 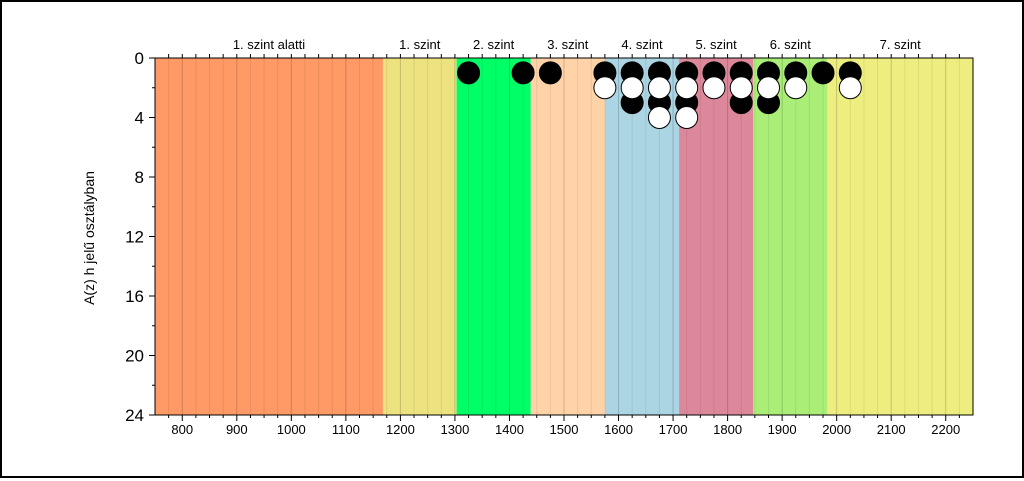 What do you see at coordinates (836, 429) in the screenshot?
I see `x-tick-label: 2000` at bounding box center [836, 429].